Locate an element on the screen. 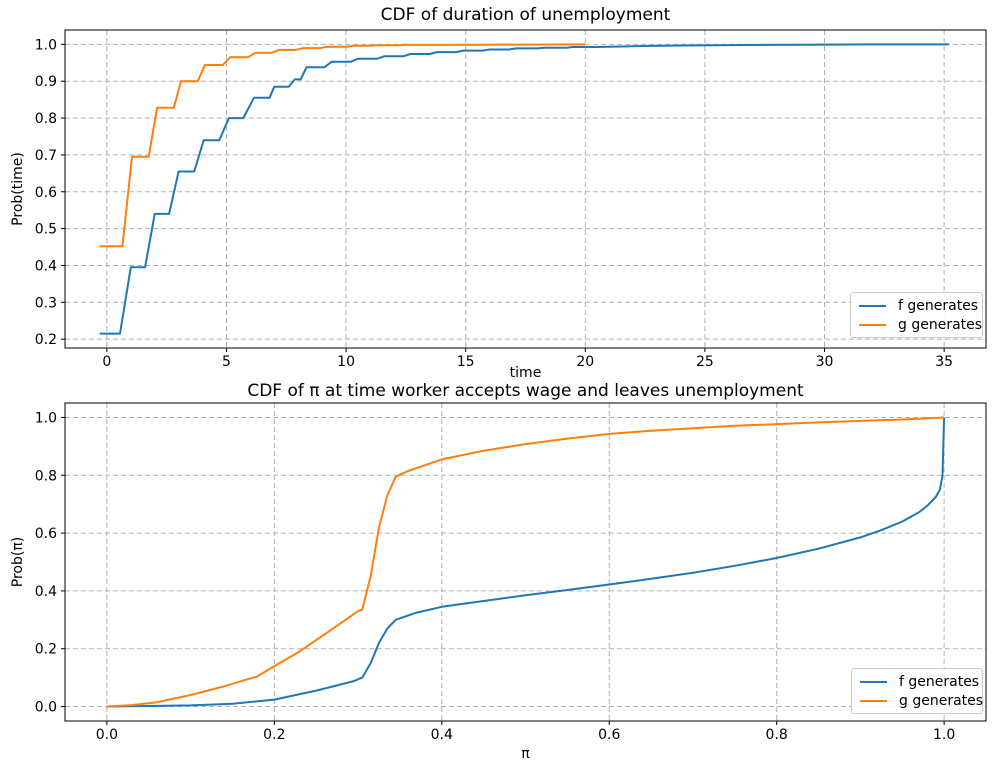  x-tick-label: 0.4 is located at coordinates (442, 735).